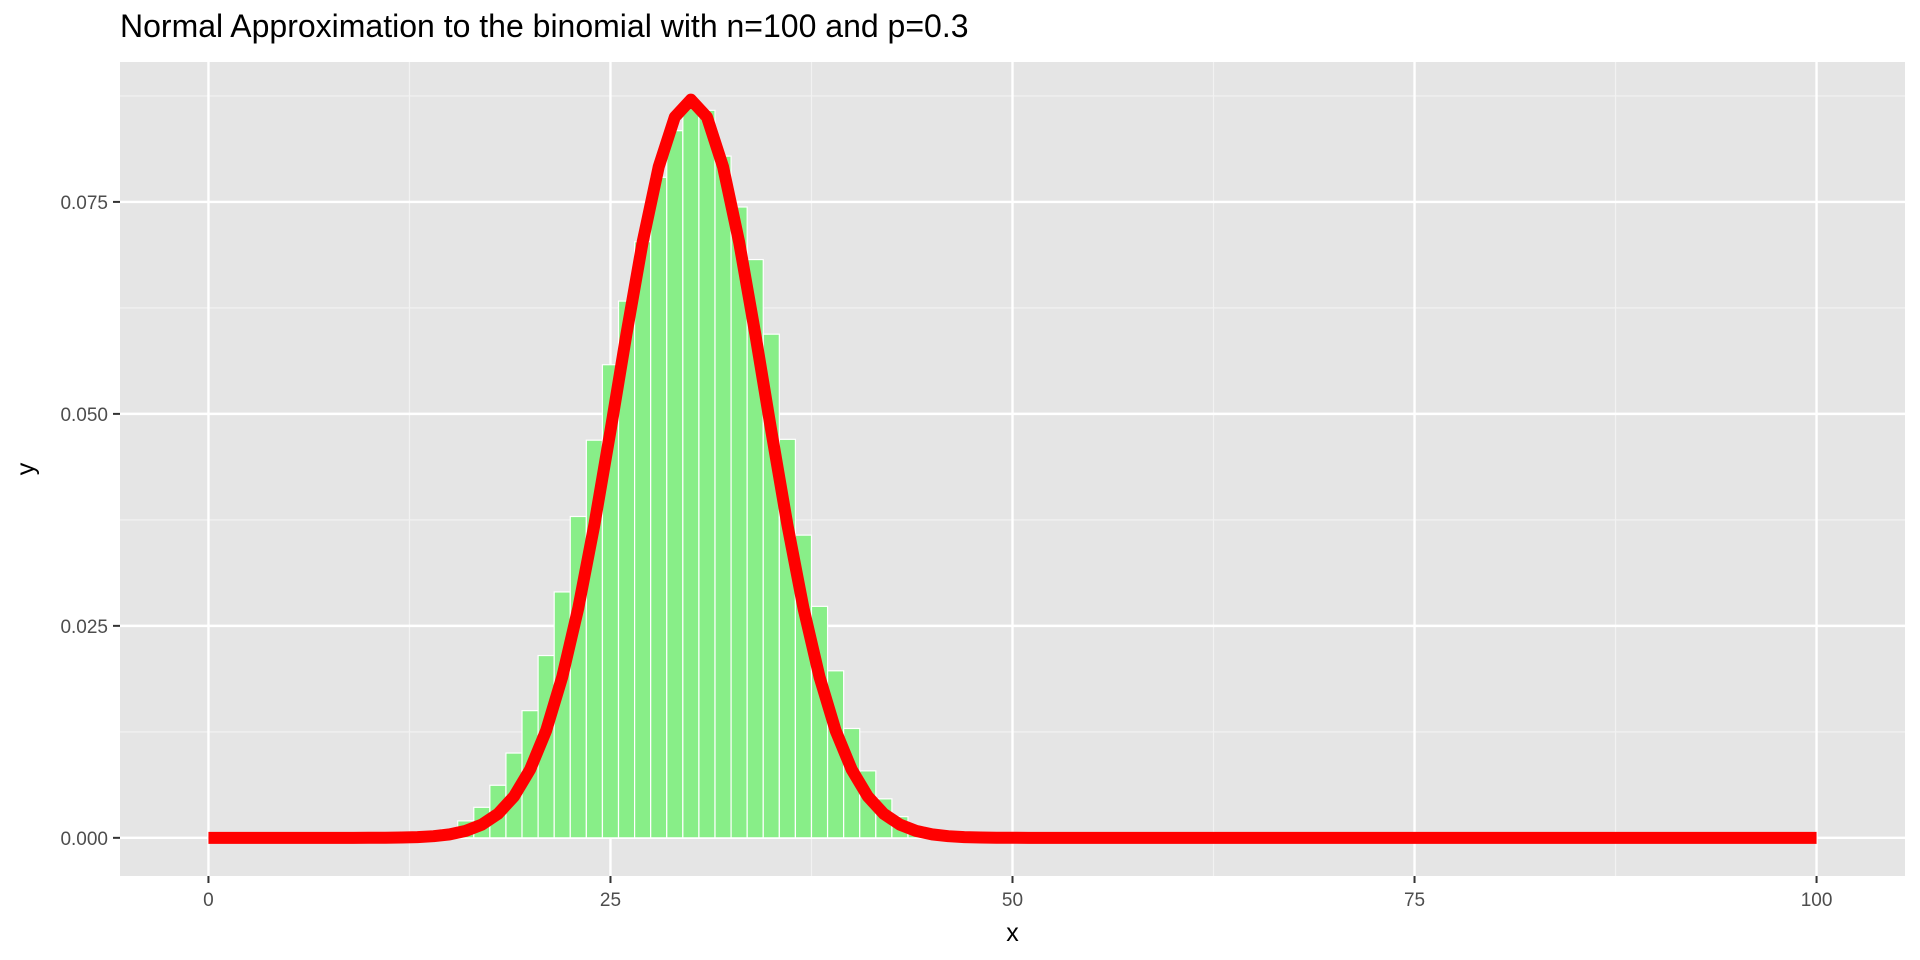  Describe the element at coordinates (84, 627) in the screenshot. I see `y-tick-label: 0.025` at that location.